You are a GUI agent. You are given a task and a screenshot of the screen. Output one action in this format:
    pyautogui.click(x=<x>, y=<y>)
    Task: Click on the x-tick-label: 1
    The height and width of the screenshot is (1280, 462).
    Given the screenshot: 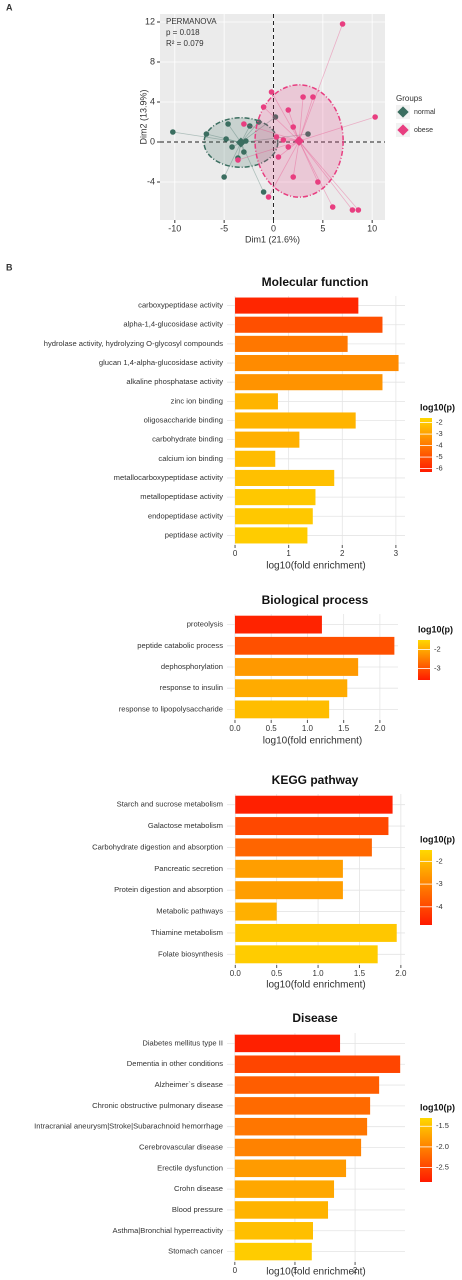 What is the action you would take?
    pyautogui.click(x=288, y=553)
    